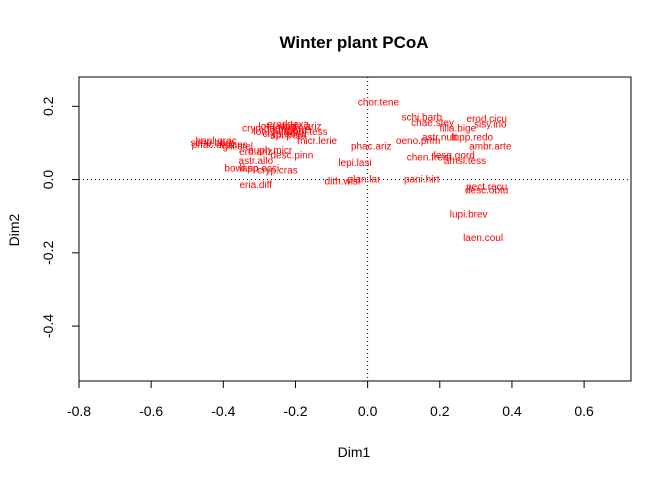 The width and height of the screenshot is (672, 480). Describe the element at coordinates (490, 125) in the screenshot. I see `point-label: sisy.irio` at that location.